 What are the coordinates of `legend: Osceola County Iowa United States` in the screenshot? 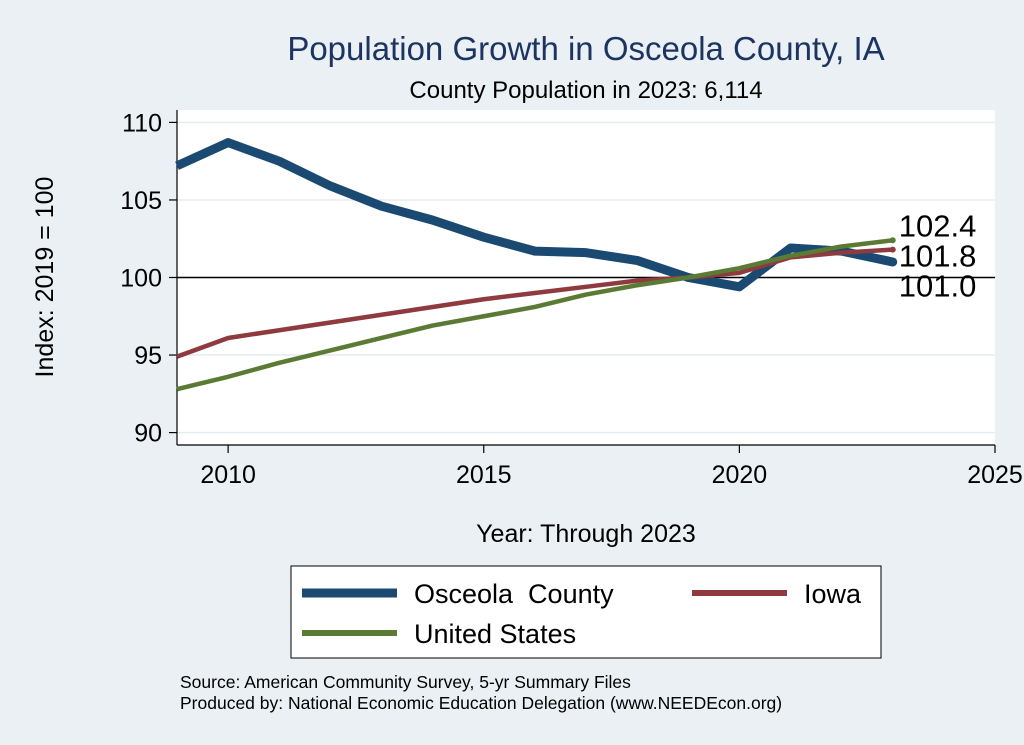 It's located at (586, 612).